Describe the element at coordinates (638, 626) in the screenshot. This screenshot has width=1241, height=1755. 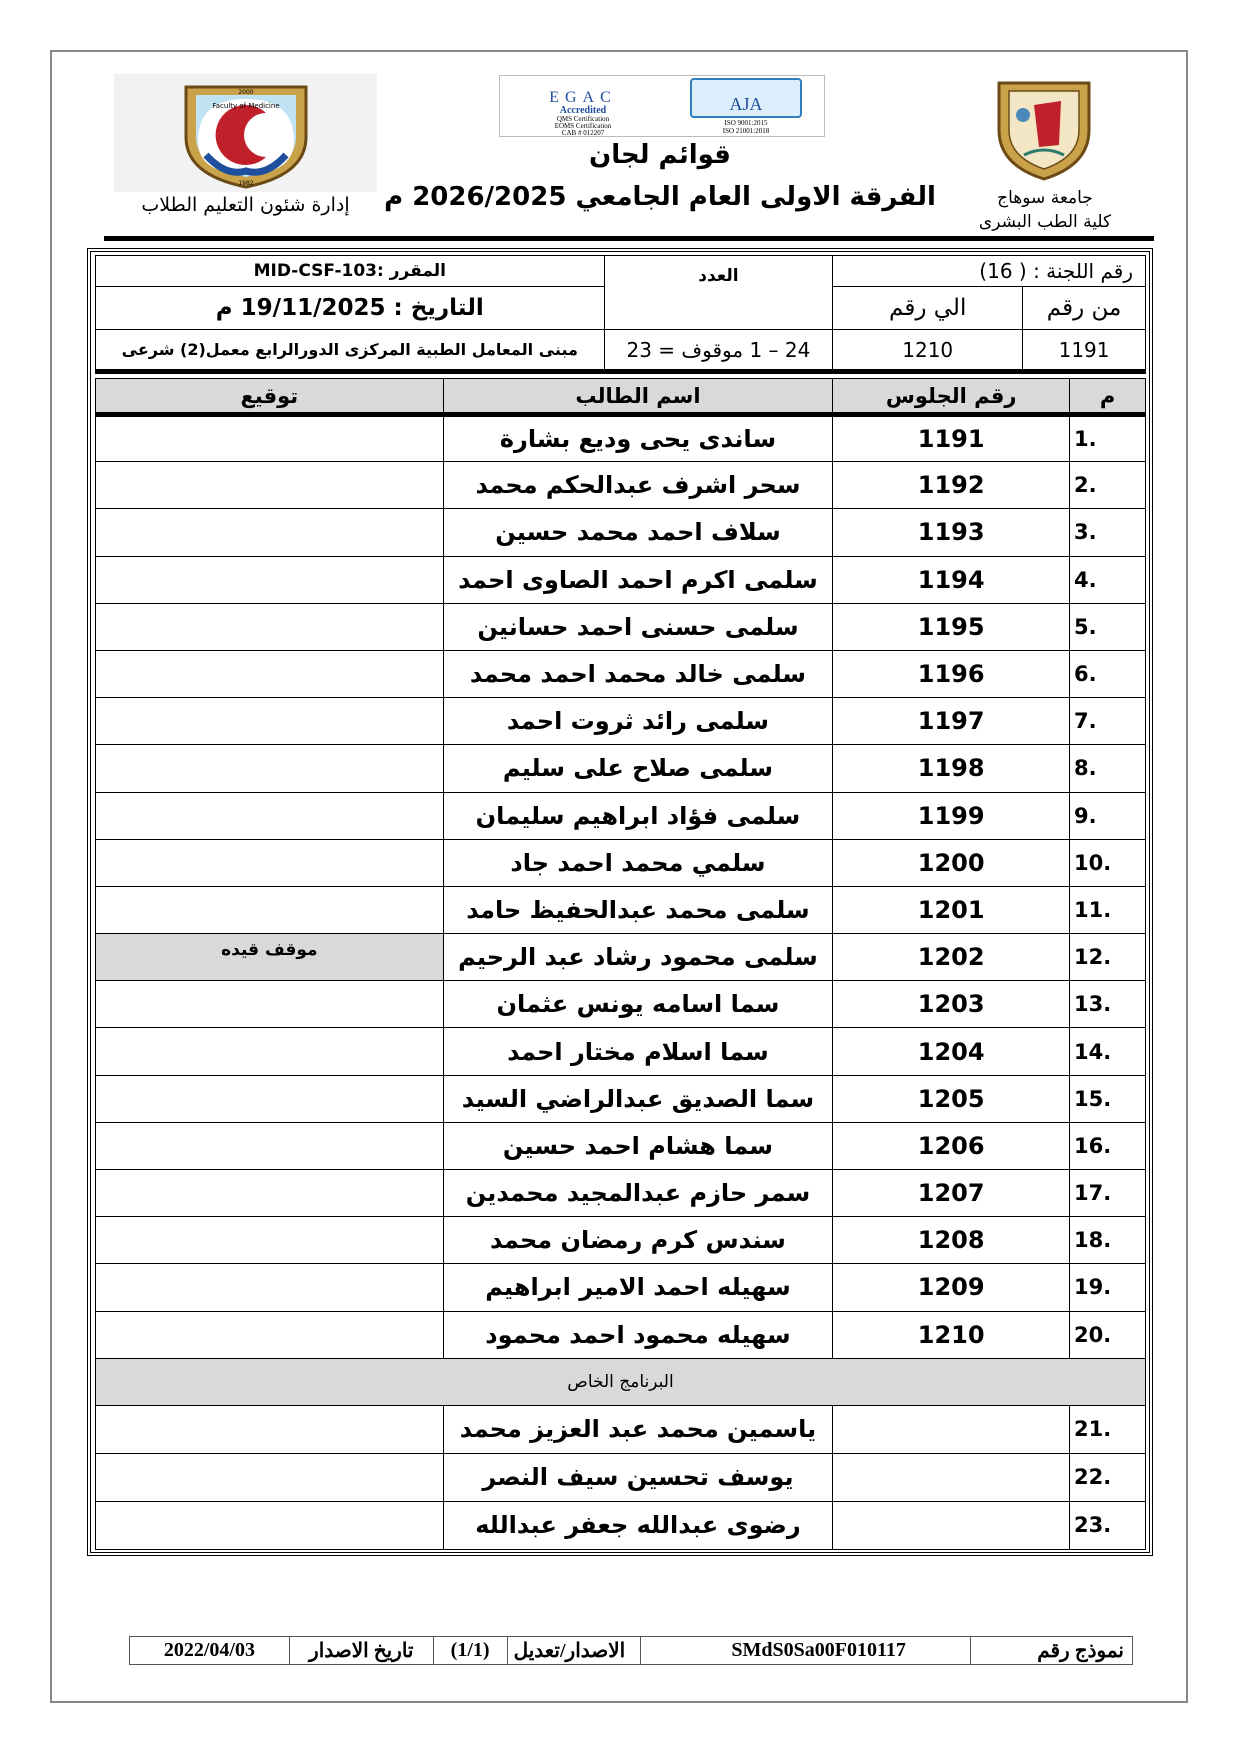
I see `student-name: سلمى حسنى احمد حسانين` at that location.